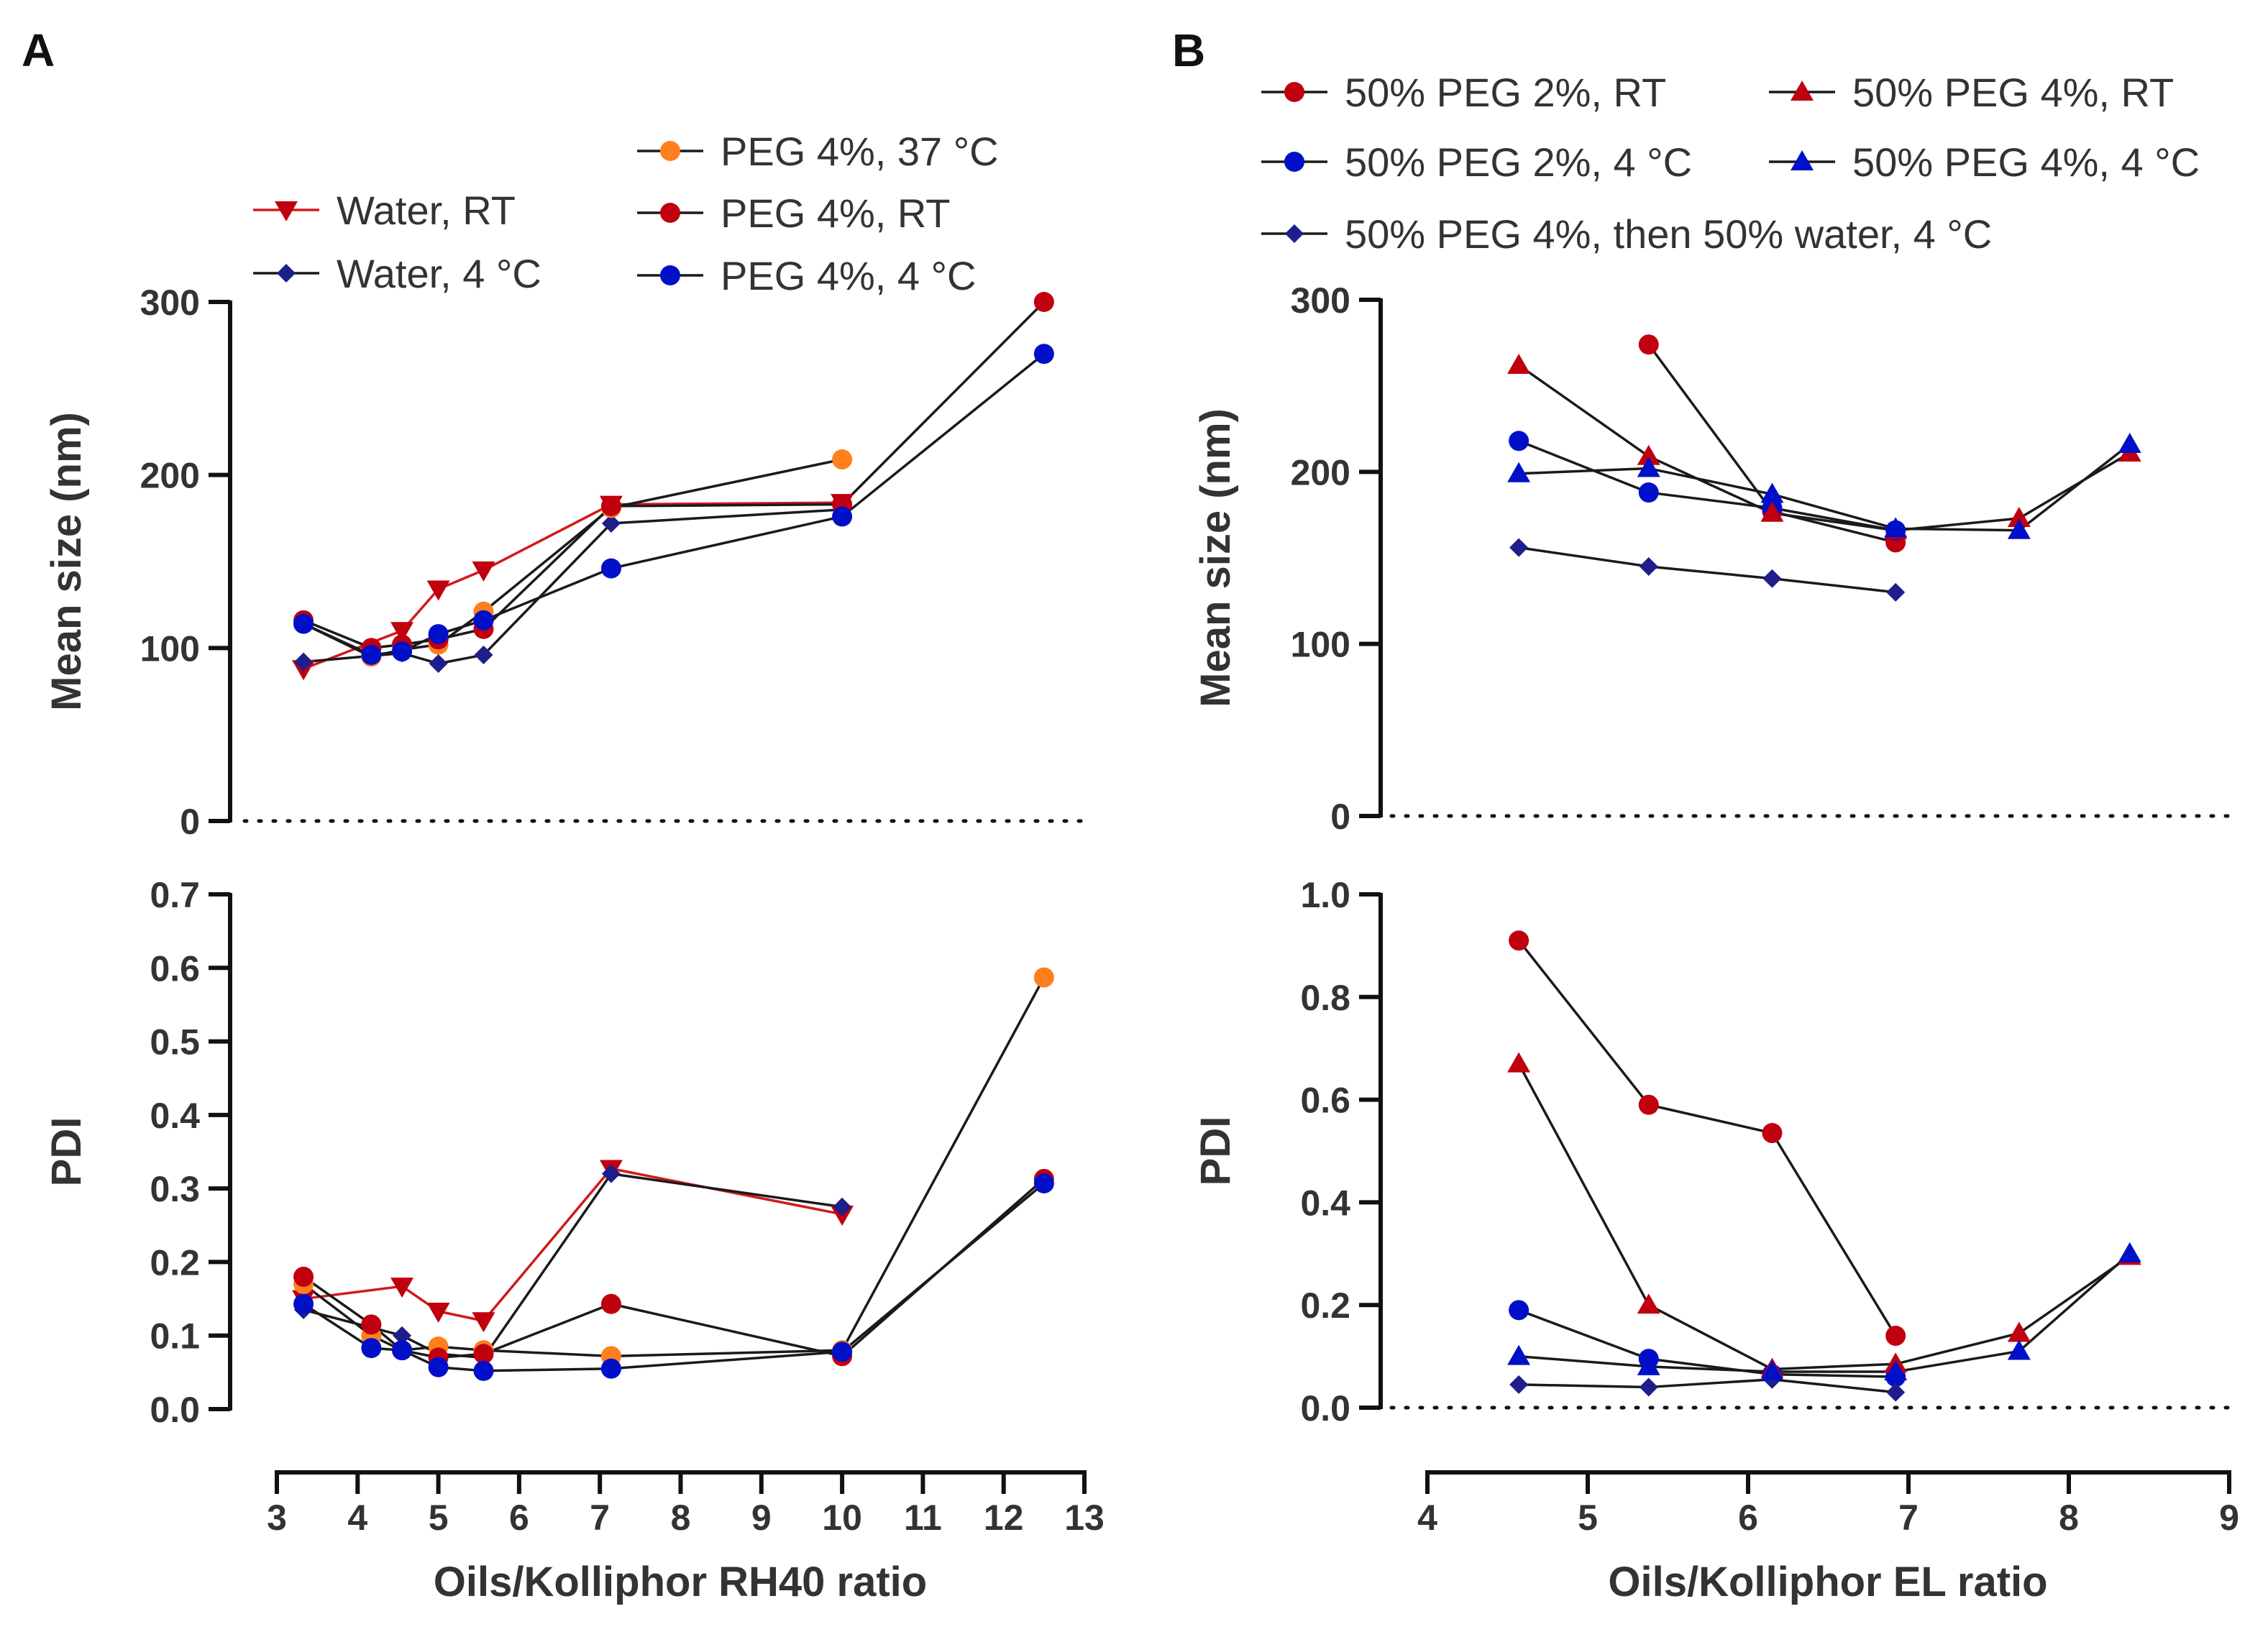 Image resolution: width=2268 pixels, height=1637 pixels. Describe the element at coordinates (2013, 93) in the screenshot. I see `legend-label: 50% PEG 4%, RT` at that location.